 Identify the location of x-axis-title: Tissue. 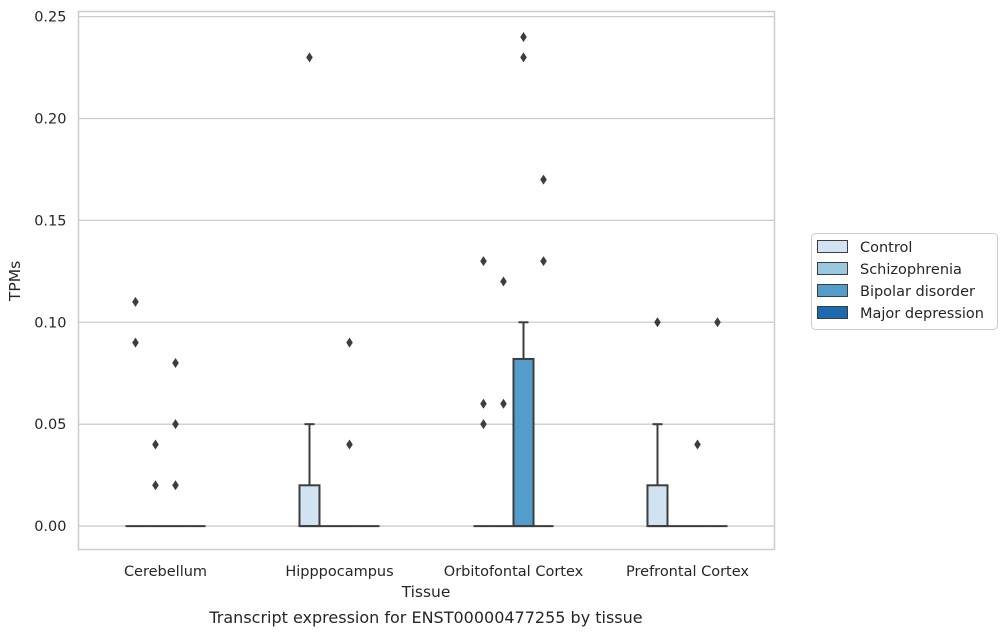
(426, 592).